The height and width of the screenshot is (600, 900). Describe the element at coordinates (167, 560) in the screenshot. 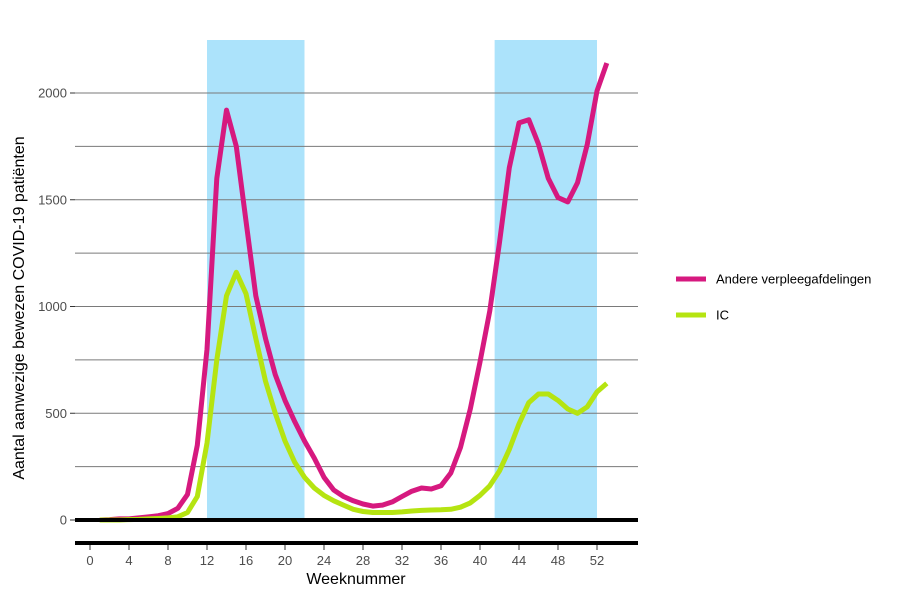

I see `x-tick-label-8: 8` at that location.